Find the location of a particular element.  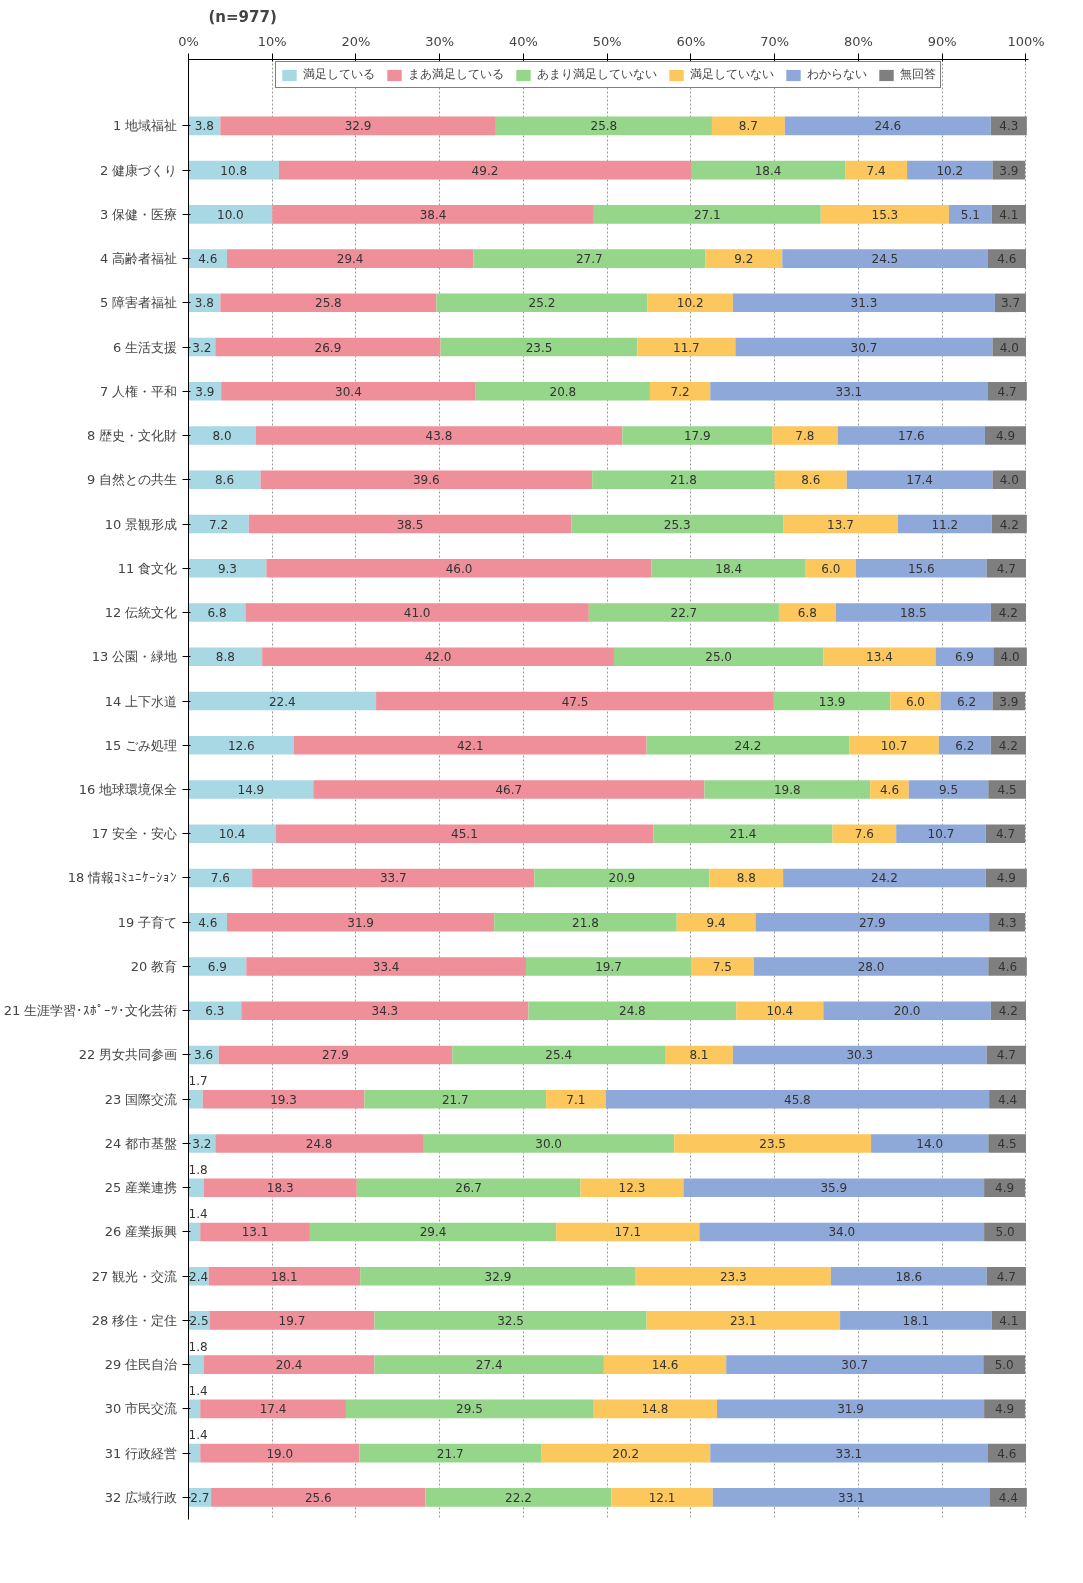

data-label: 5.1 is located at coordinates (970, 214).